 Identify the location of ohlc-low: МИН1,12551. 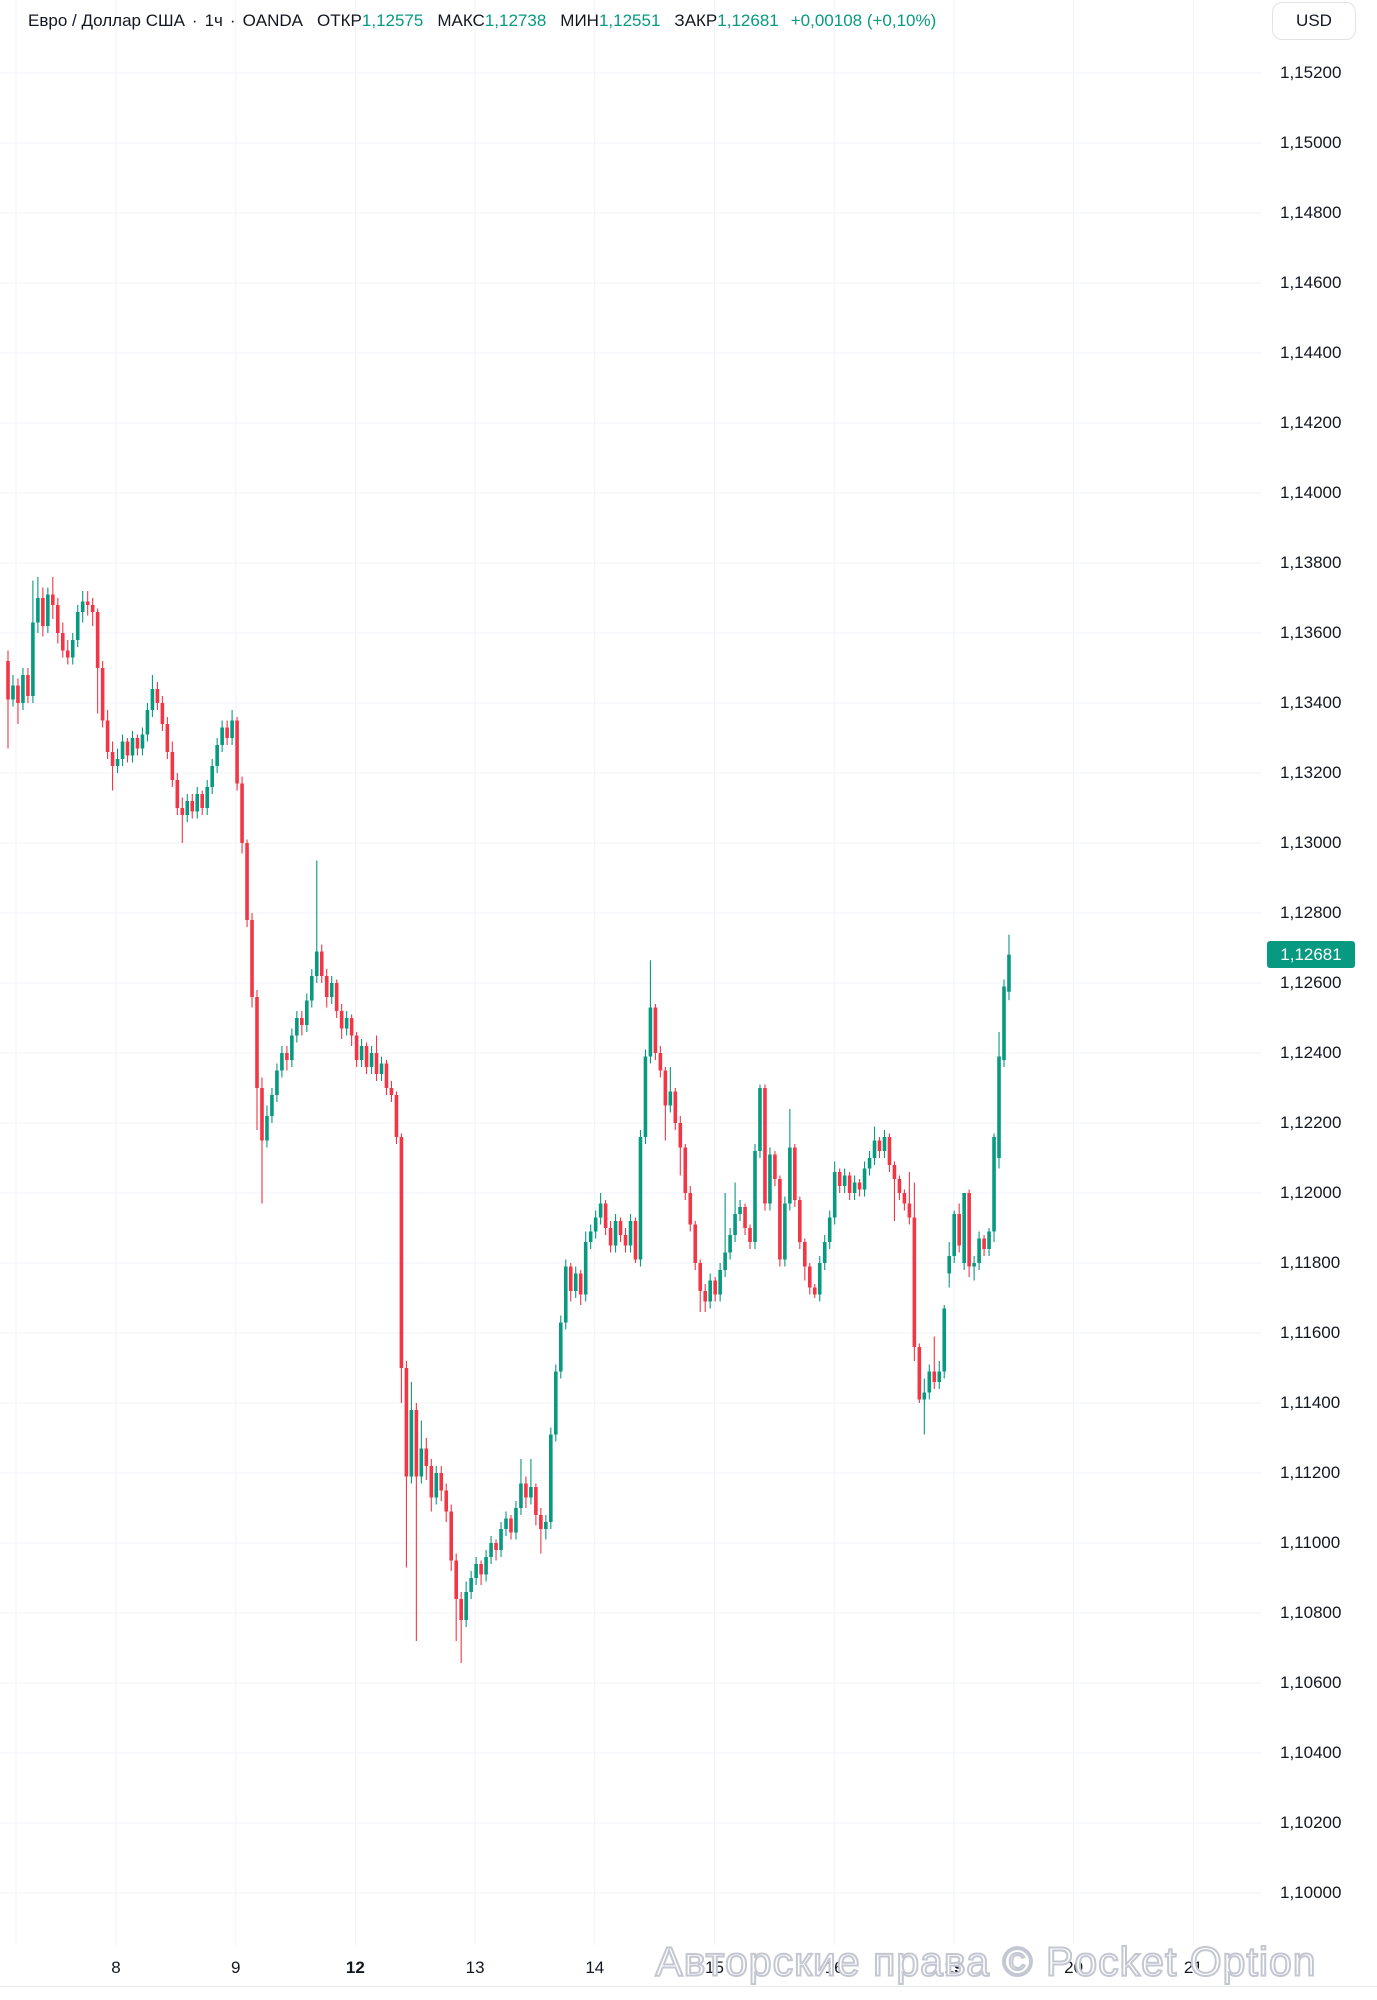
(610, 20).